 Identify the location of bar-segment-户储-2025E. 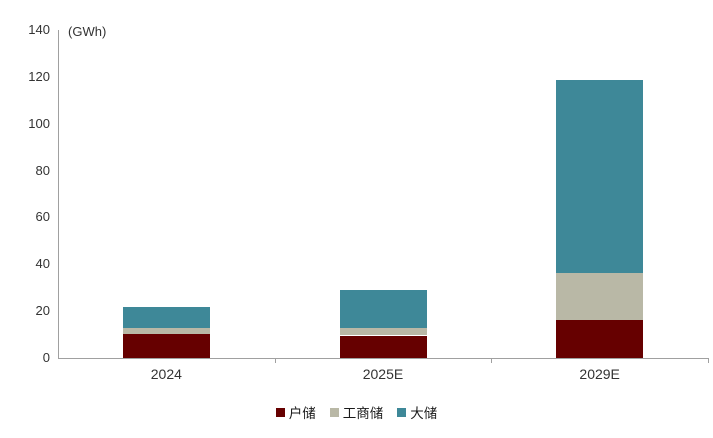
(383, 346).